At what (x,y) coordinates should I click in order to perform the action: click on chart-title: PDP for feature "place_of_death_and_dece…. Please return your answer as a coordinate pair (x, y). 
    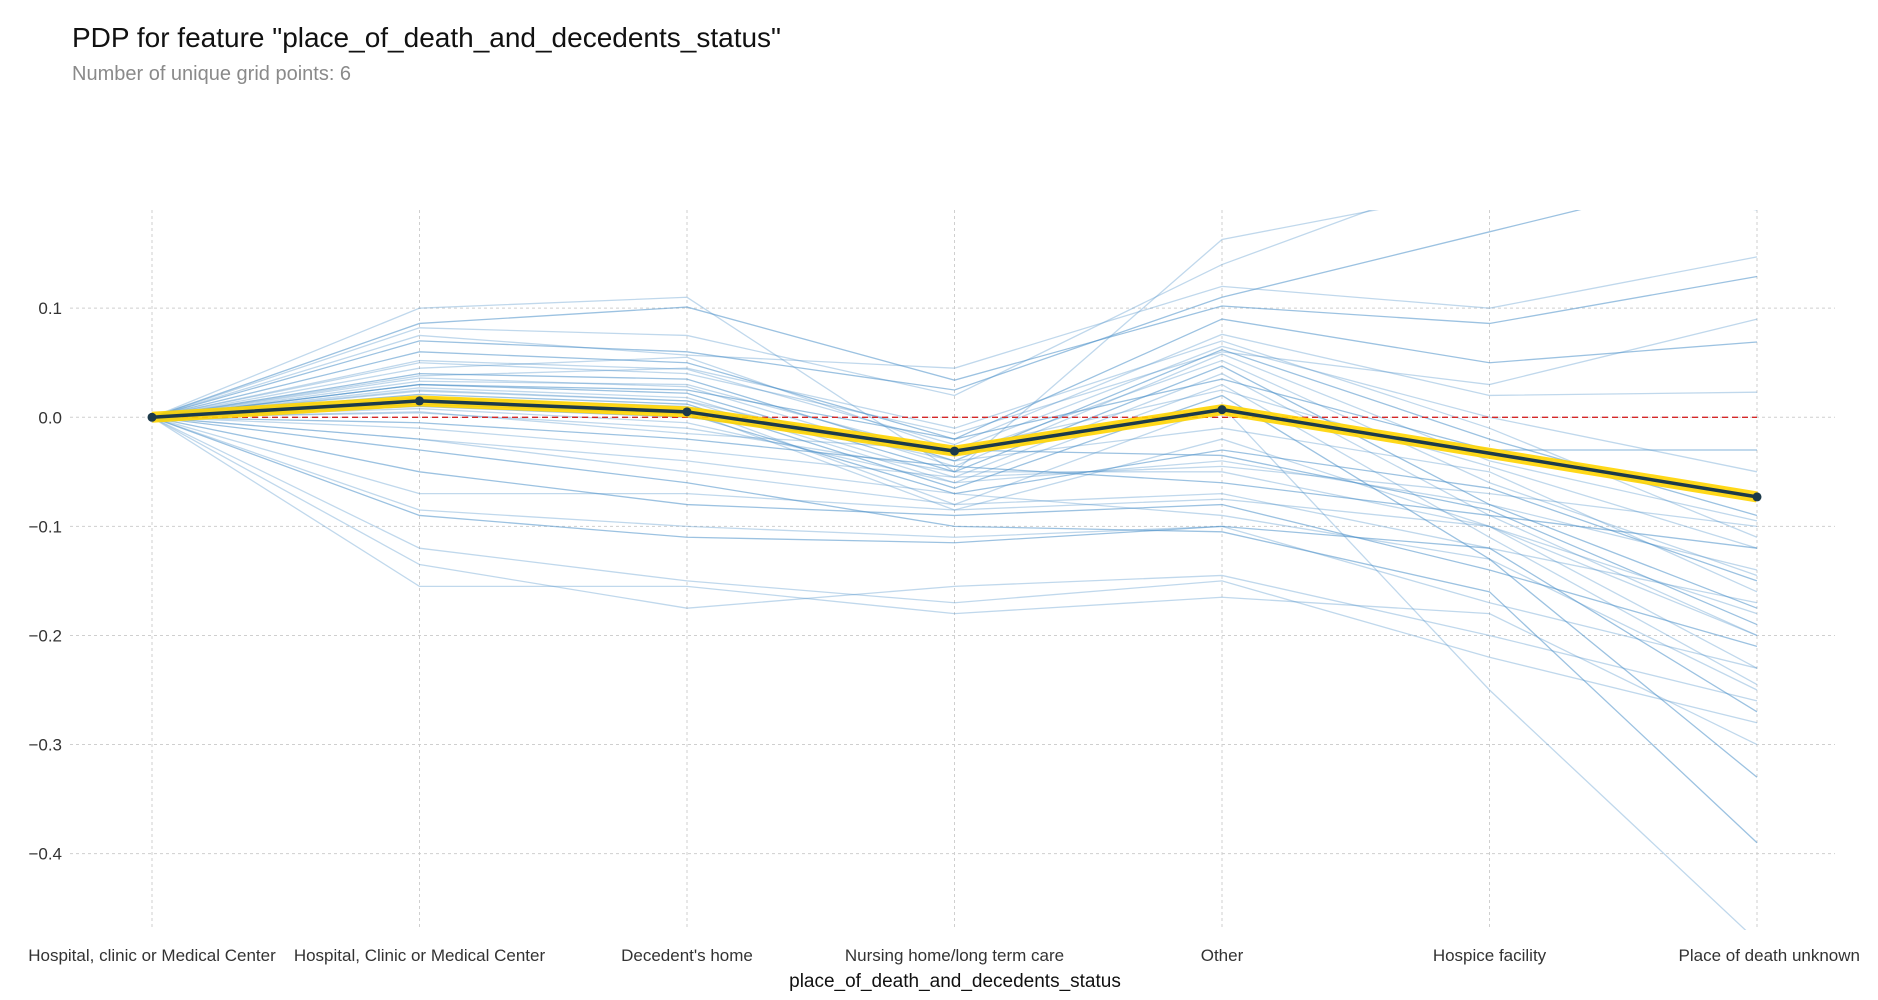
    Looking at the image, I should click on (426, 37).